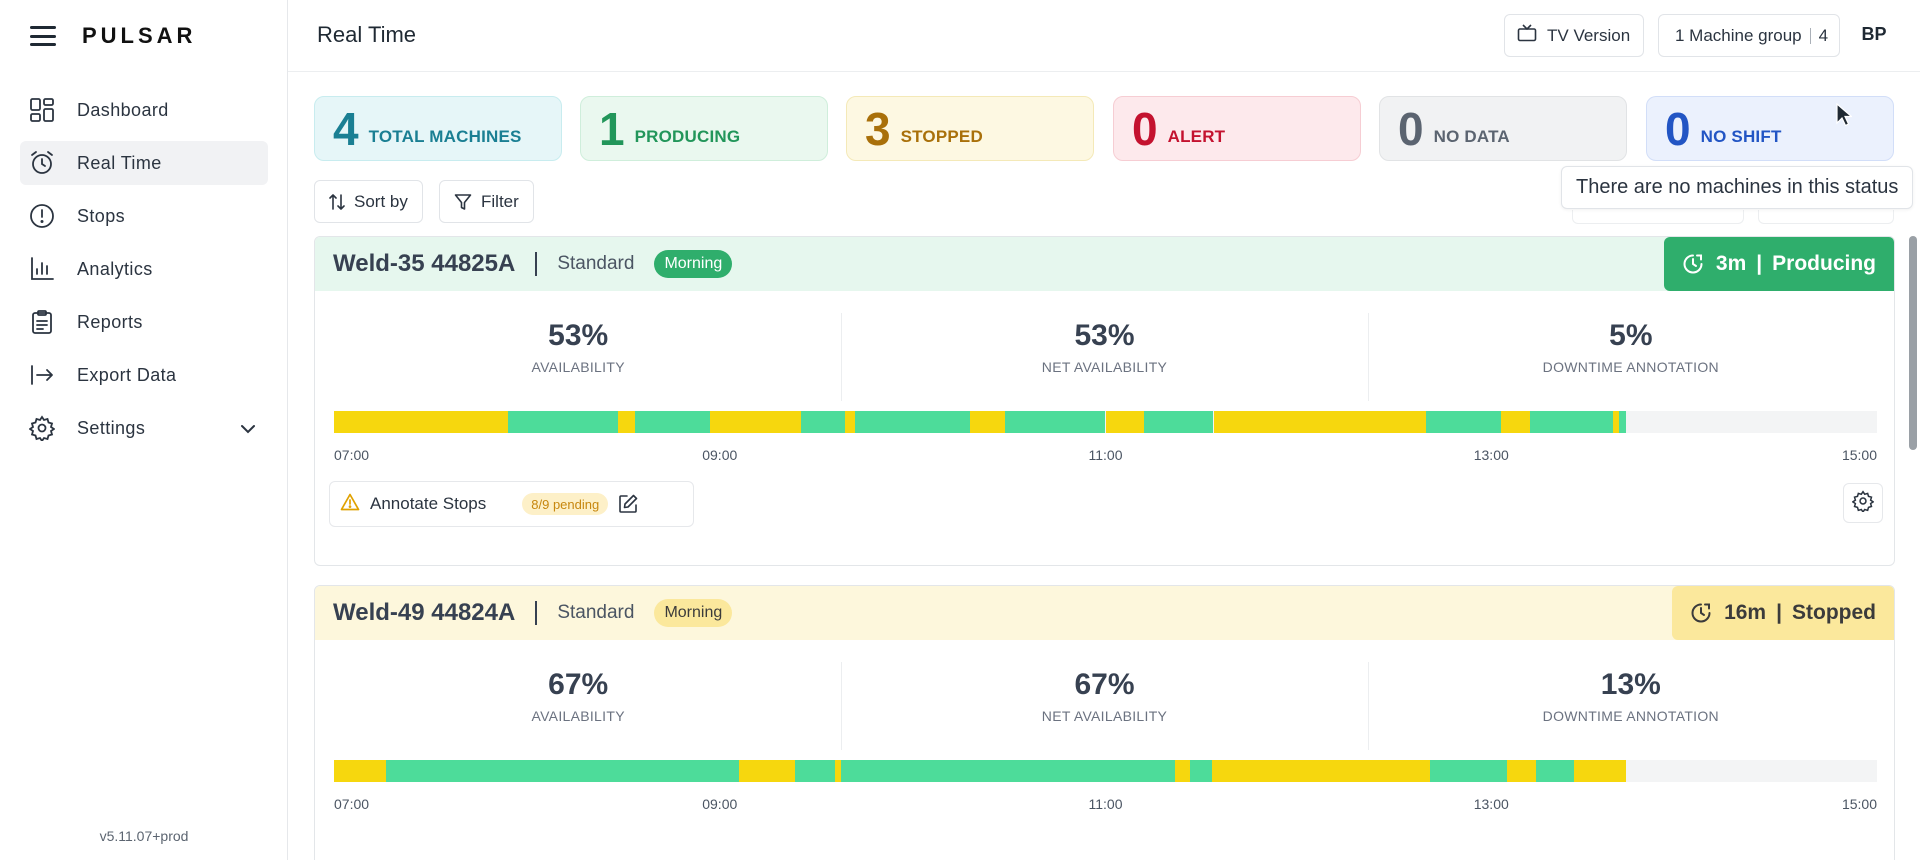 The width and height of the screenshot is (1920, 860). I want to click on timeline-tick: 09:00, so click(720, 455).